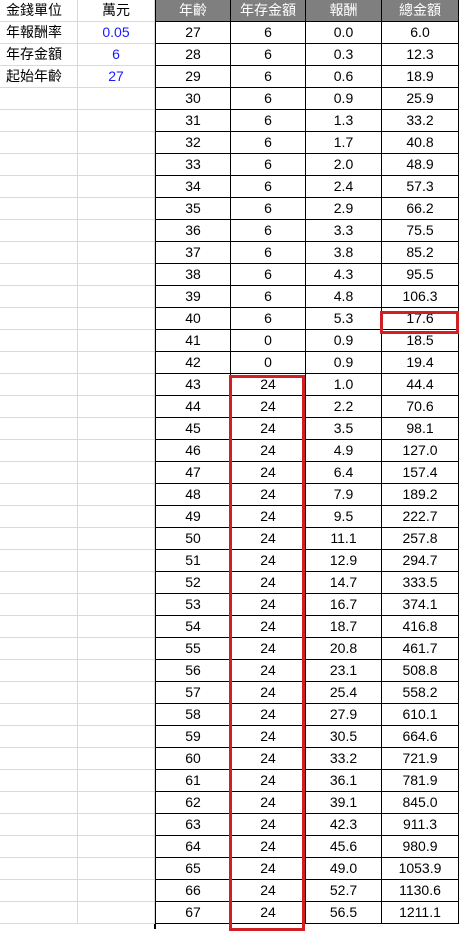 The image size is (461, 933). What do you see at coordinates (344, 429) in the screenshot?
I see `return-cell: 3.5` at bounding box center [344, 429].